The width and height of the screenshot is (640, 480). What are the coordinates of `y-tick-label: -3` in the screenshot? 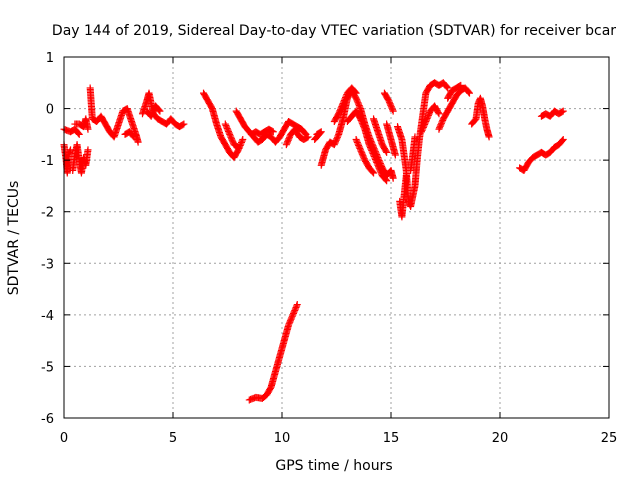 It's located at (47, 264).